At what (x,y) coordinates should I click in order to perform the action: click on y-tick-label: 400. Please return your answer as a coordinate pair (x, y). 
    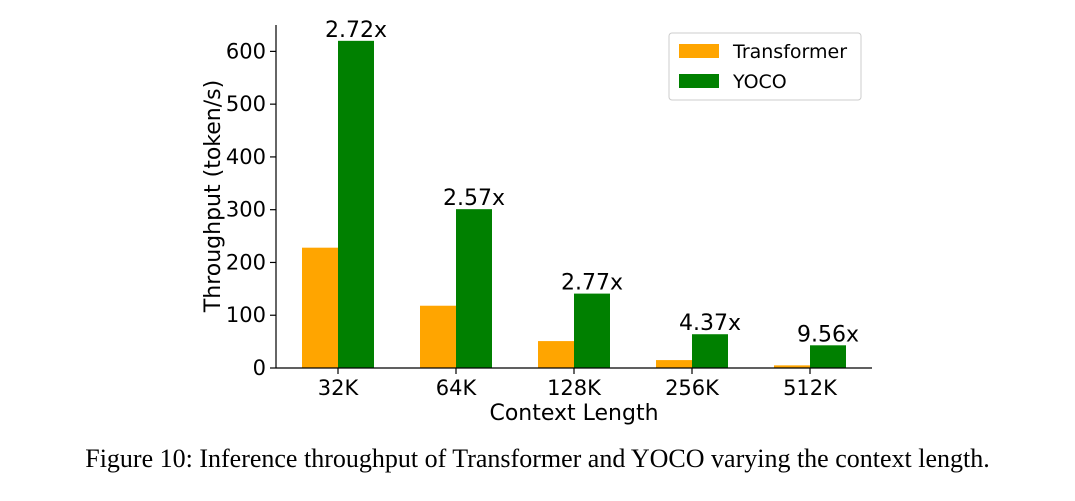
    Looking at the image, I should click on (246, 157).